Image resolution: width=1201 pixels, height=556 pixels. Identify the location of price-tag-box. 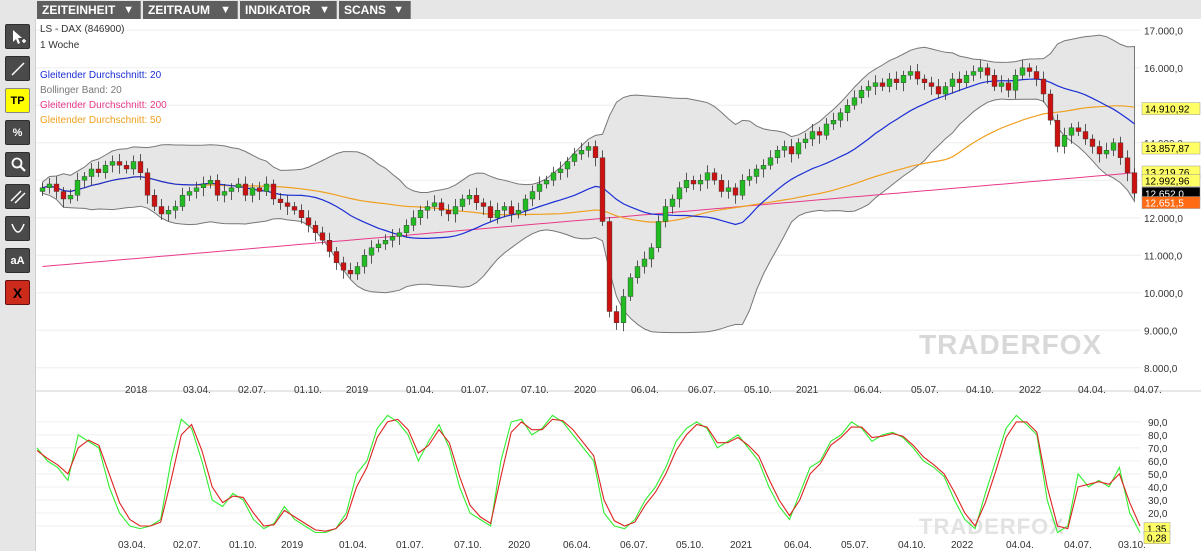
(1171, 148).